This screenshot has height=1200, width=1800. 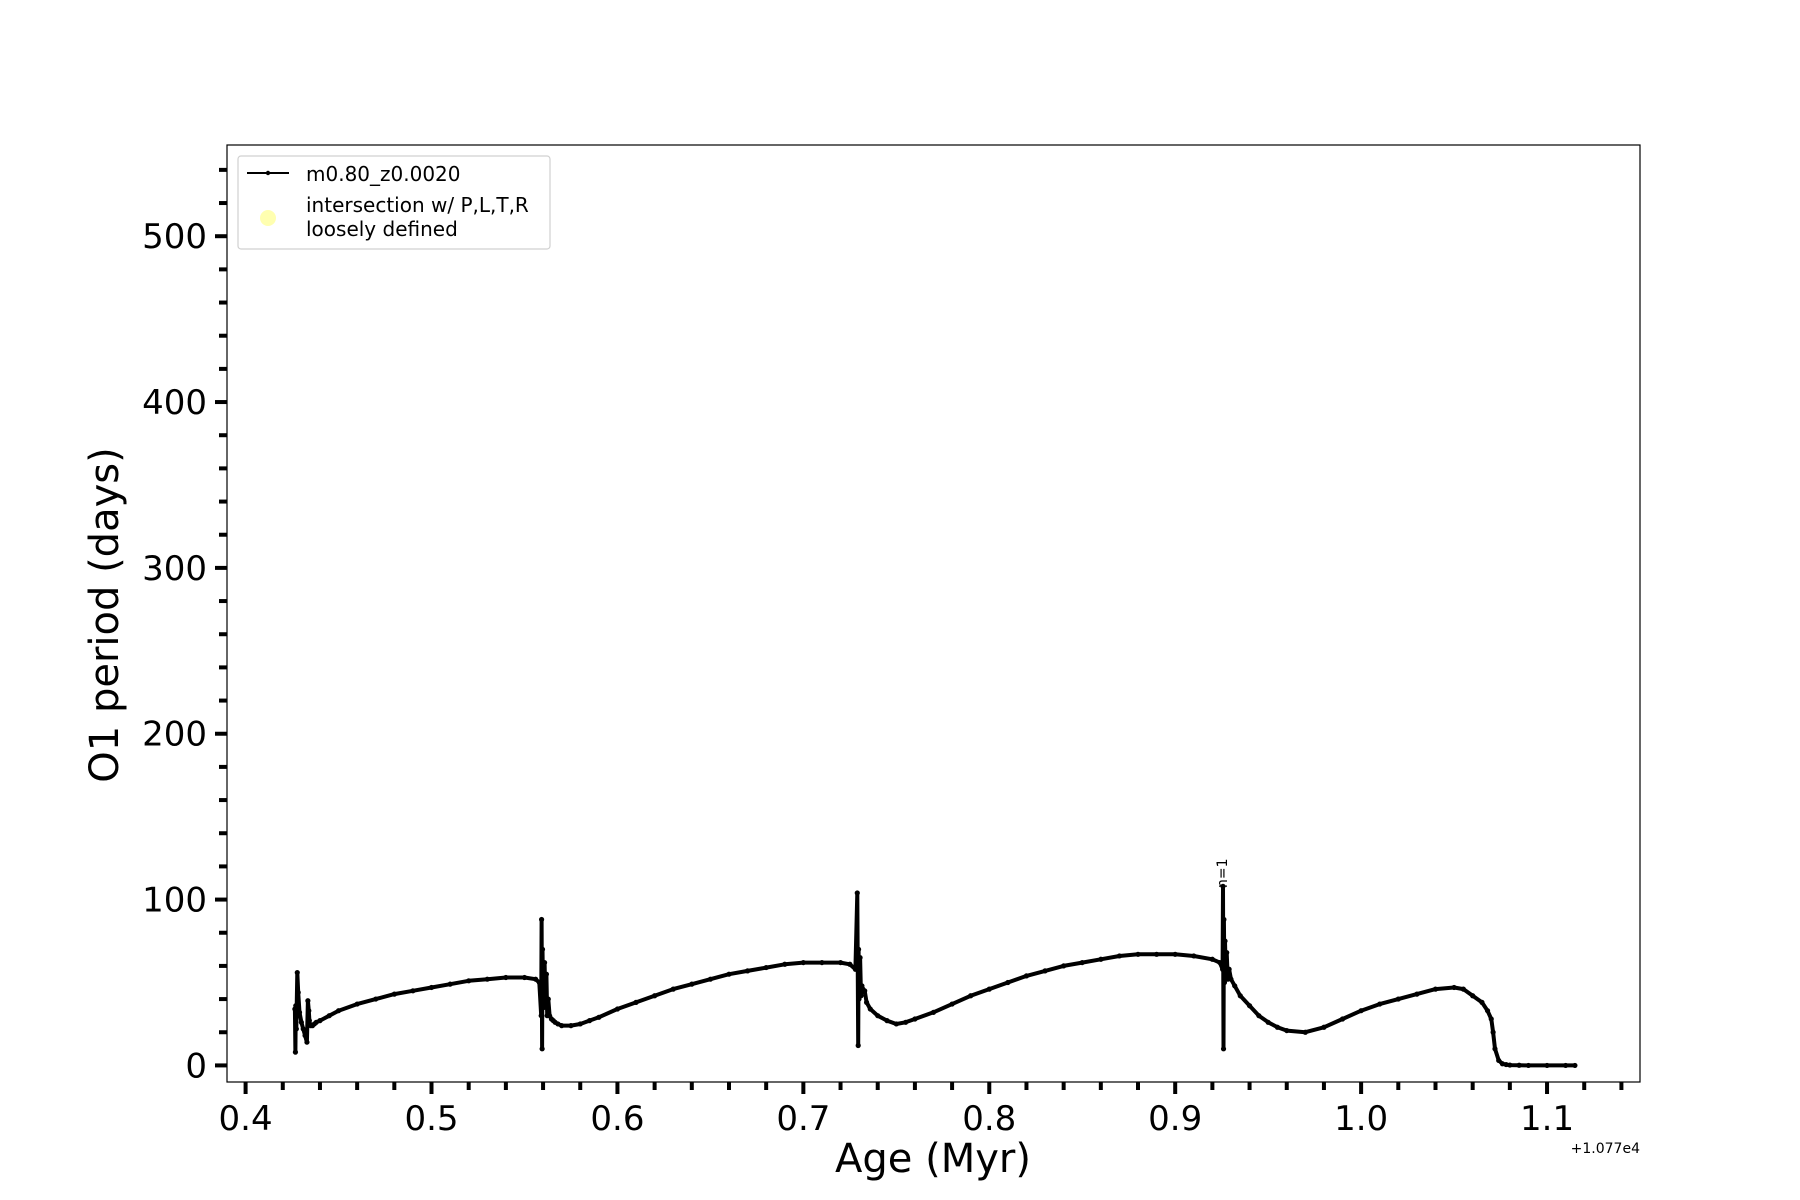 What do you see at coordinates (174, 735) in the screenshot?
I see `y-tick-label: 200` at bounding box center [174, 735].